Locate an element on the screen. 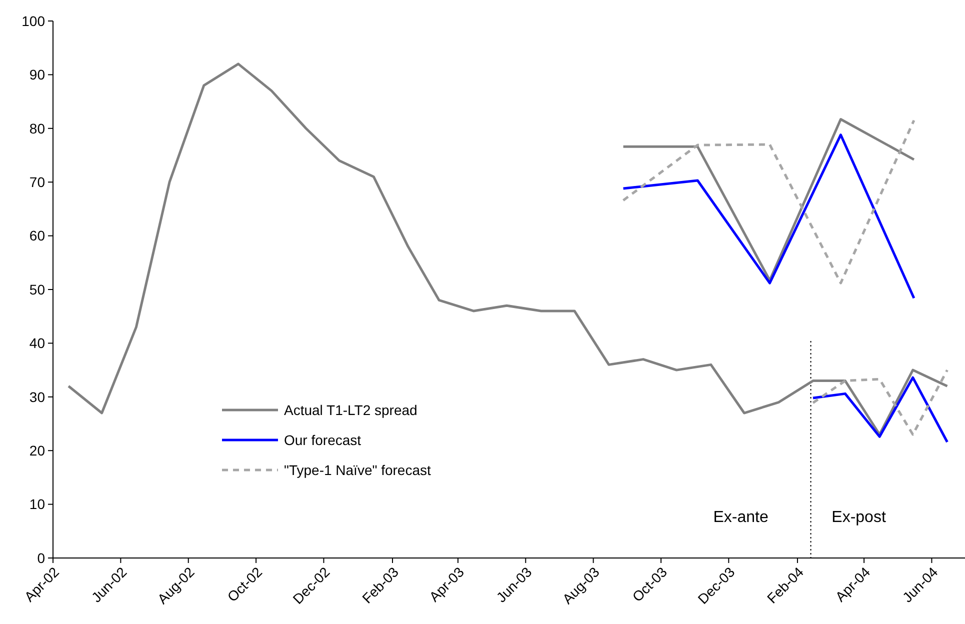  y-tick-label: 80 is located at coordinates (37, 128).